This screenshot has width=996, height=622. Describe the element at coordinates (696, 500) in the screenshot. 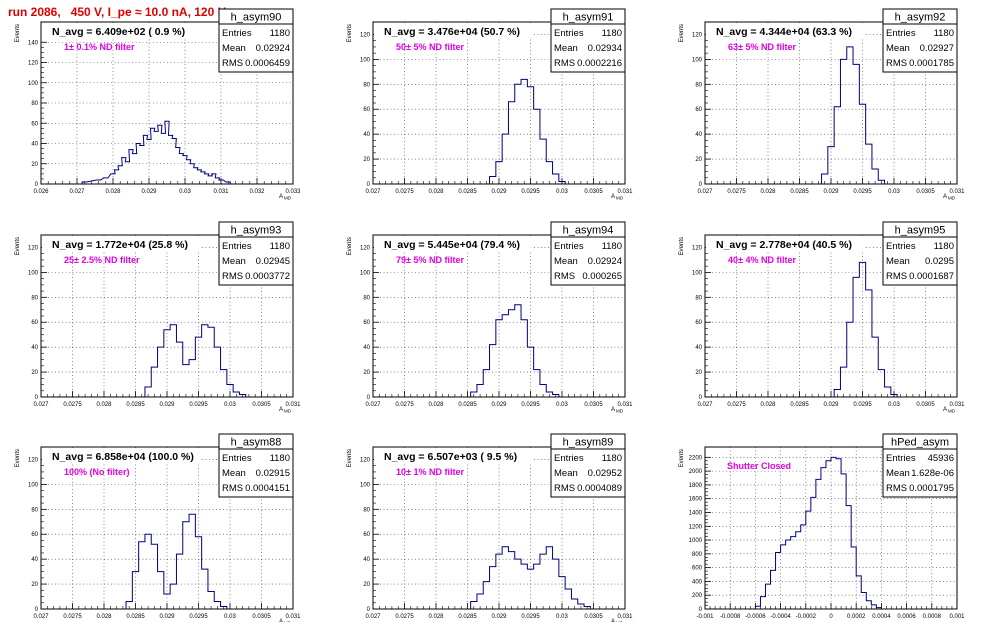

I see `y-tick-label: 1600` at that location.